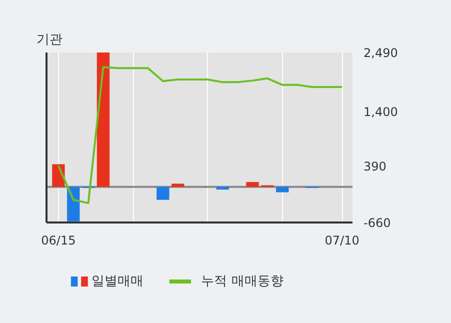  What do you see at coordinates (117, 281) in the screenshot?
I see `legend-label: 일별매매` at bounding box center [117, 281].